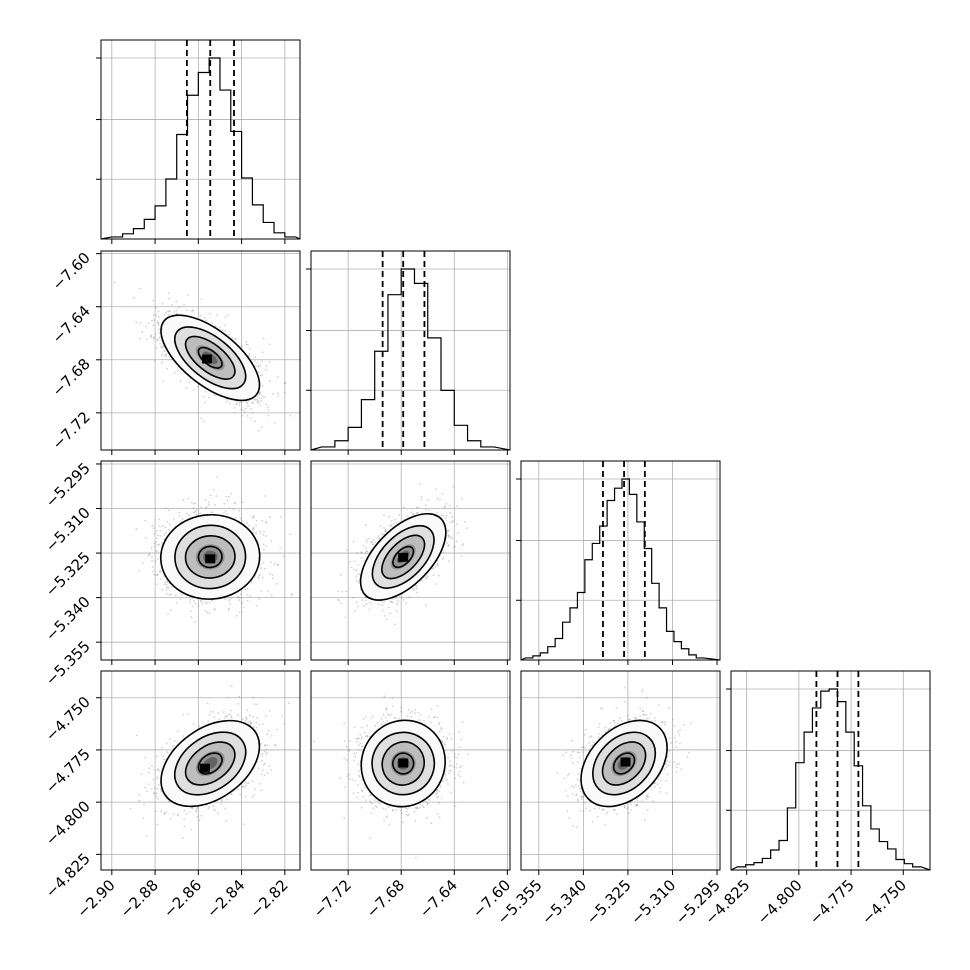 The width and height of the screenshot is (970, 970). What do you see at coordinates (206, 359) in the screenshot?
I see `density-peak-marker` at bounding box center [206, 359].